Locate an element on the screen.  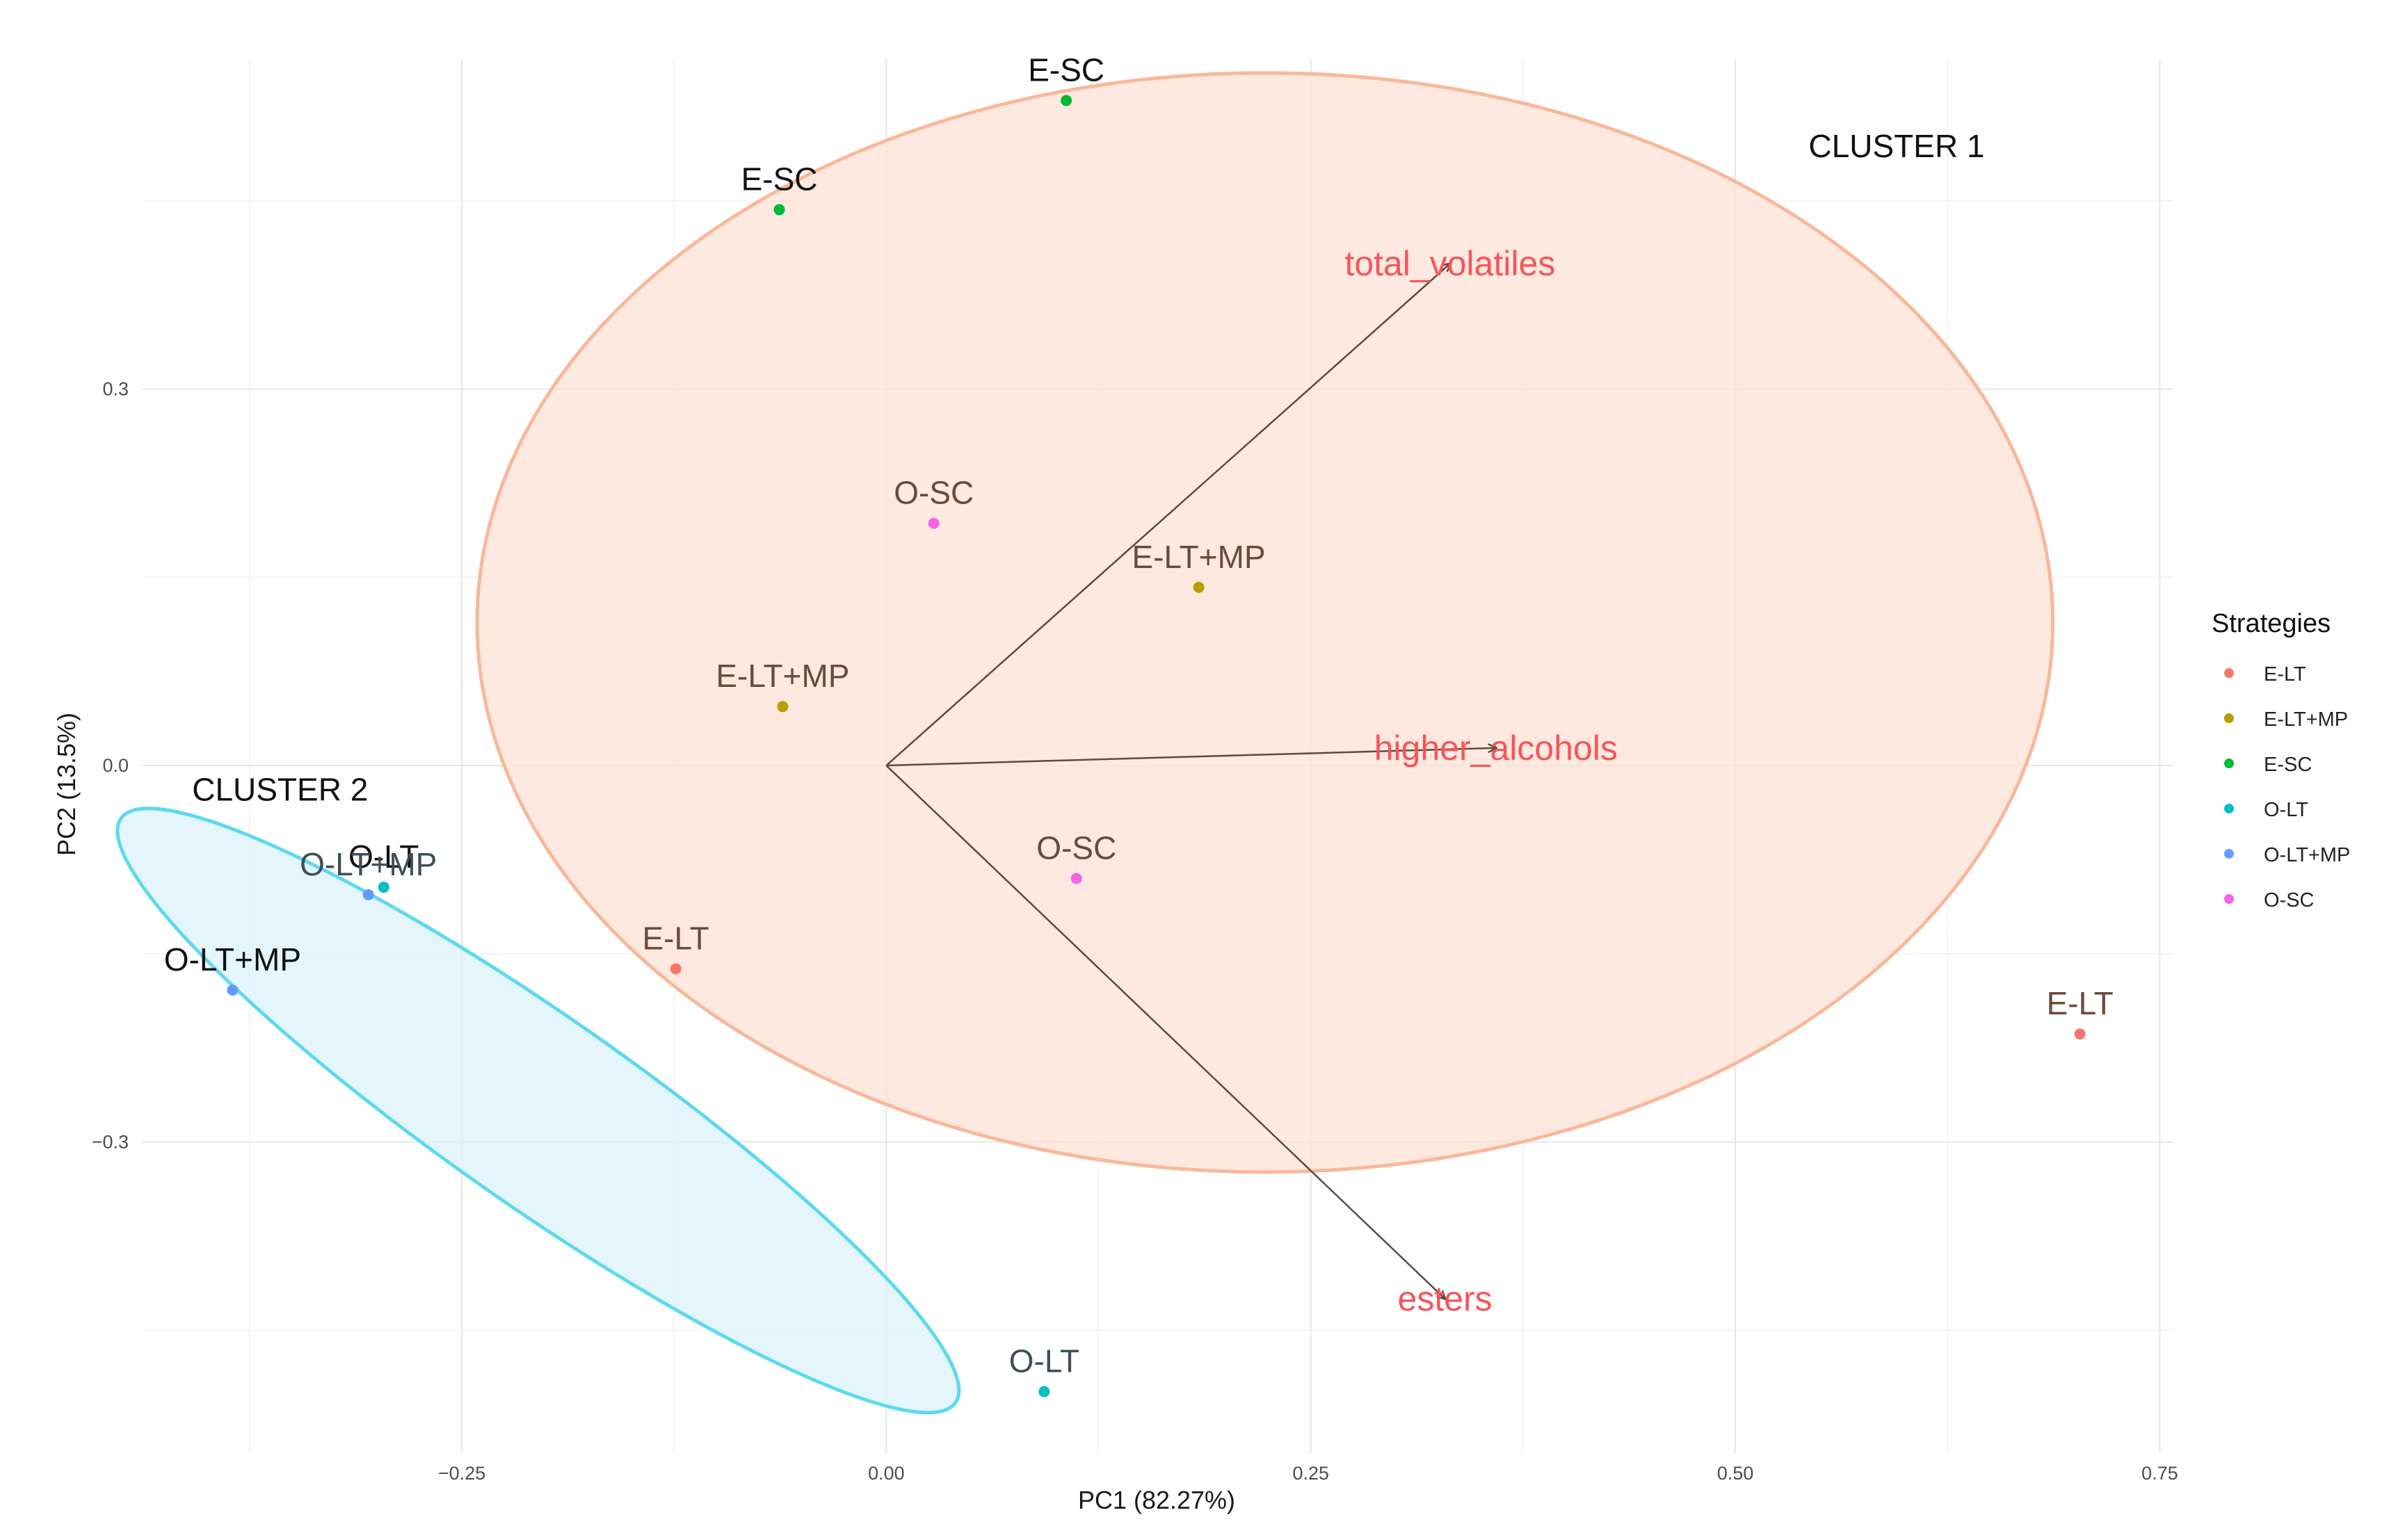
legend-label: E-LT is located at coordinates (2285, 674).